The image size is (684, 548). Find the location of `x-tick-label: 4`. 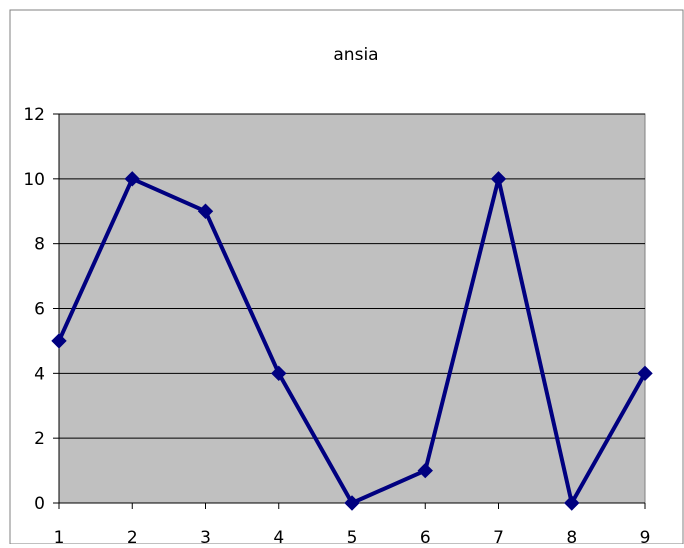

x-tick-label: 4 is located at coordinates (278, 536).